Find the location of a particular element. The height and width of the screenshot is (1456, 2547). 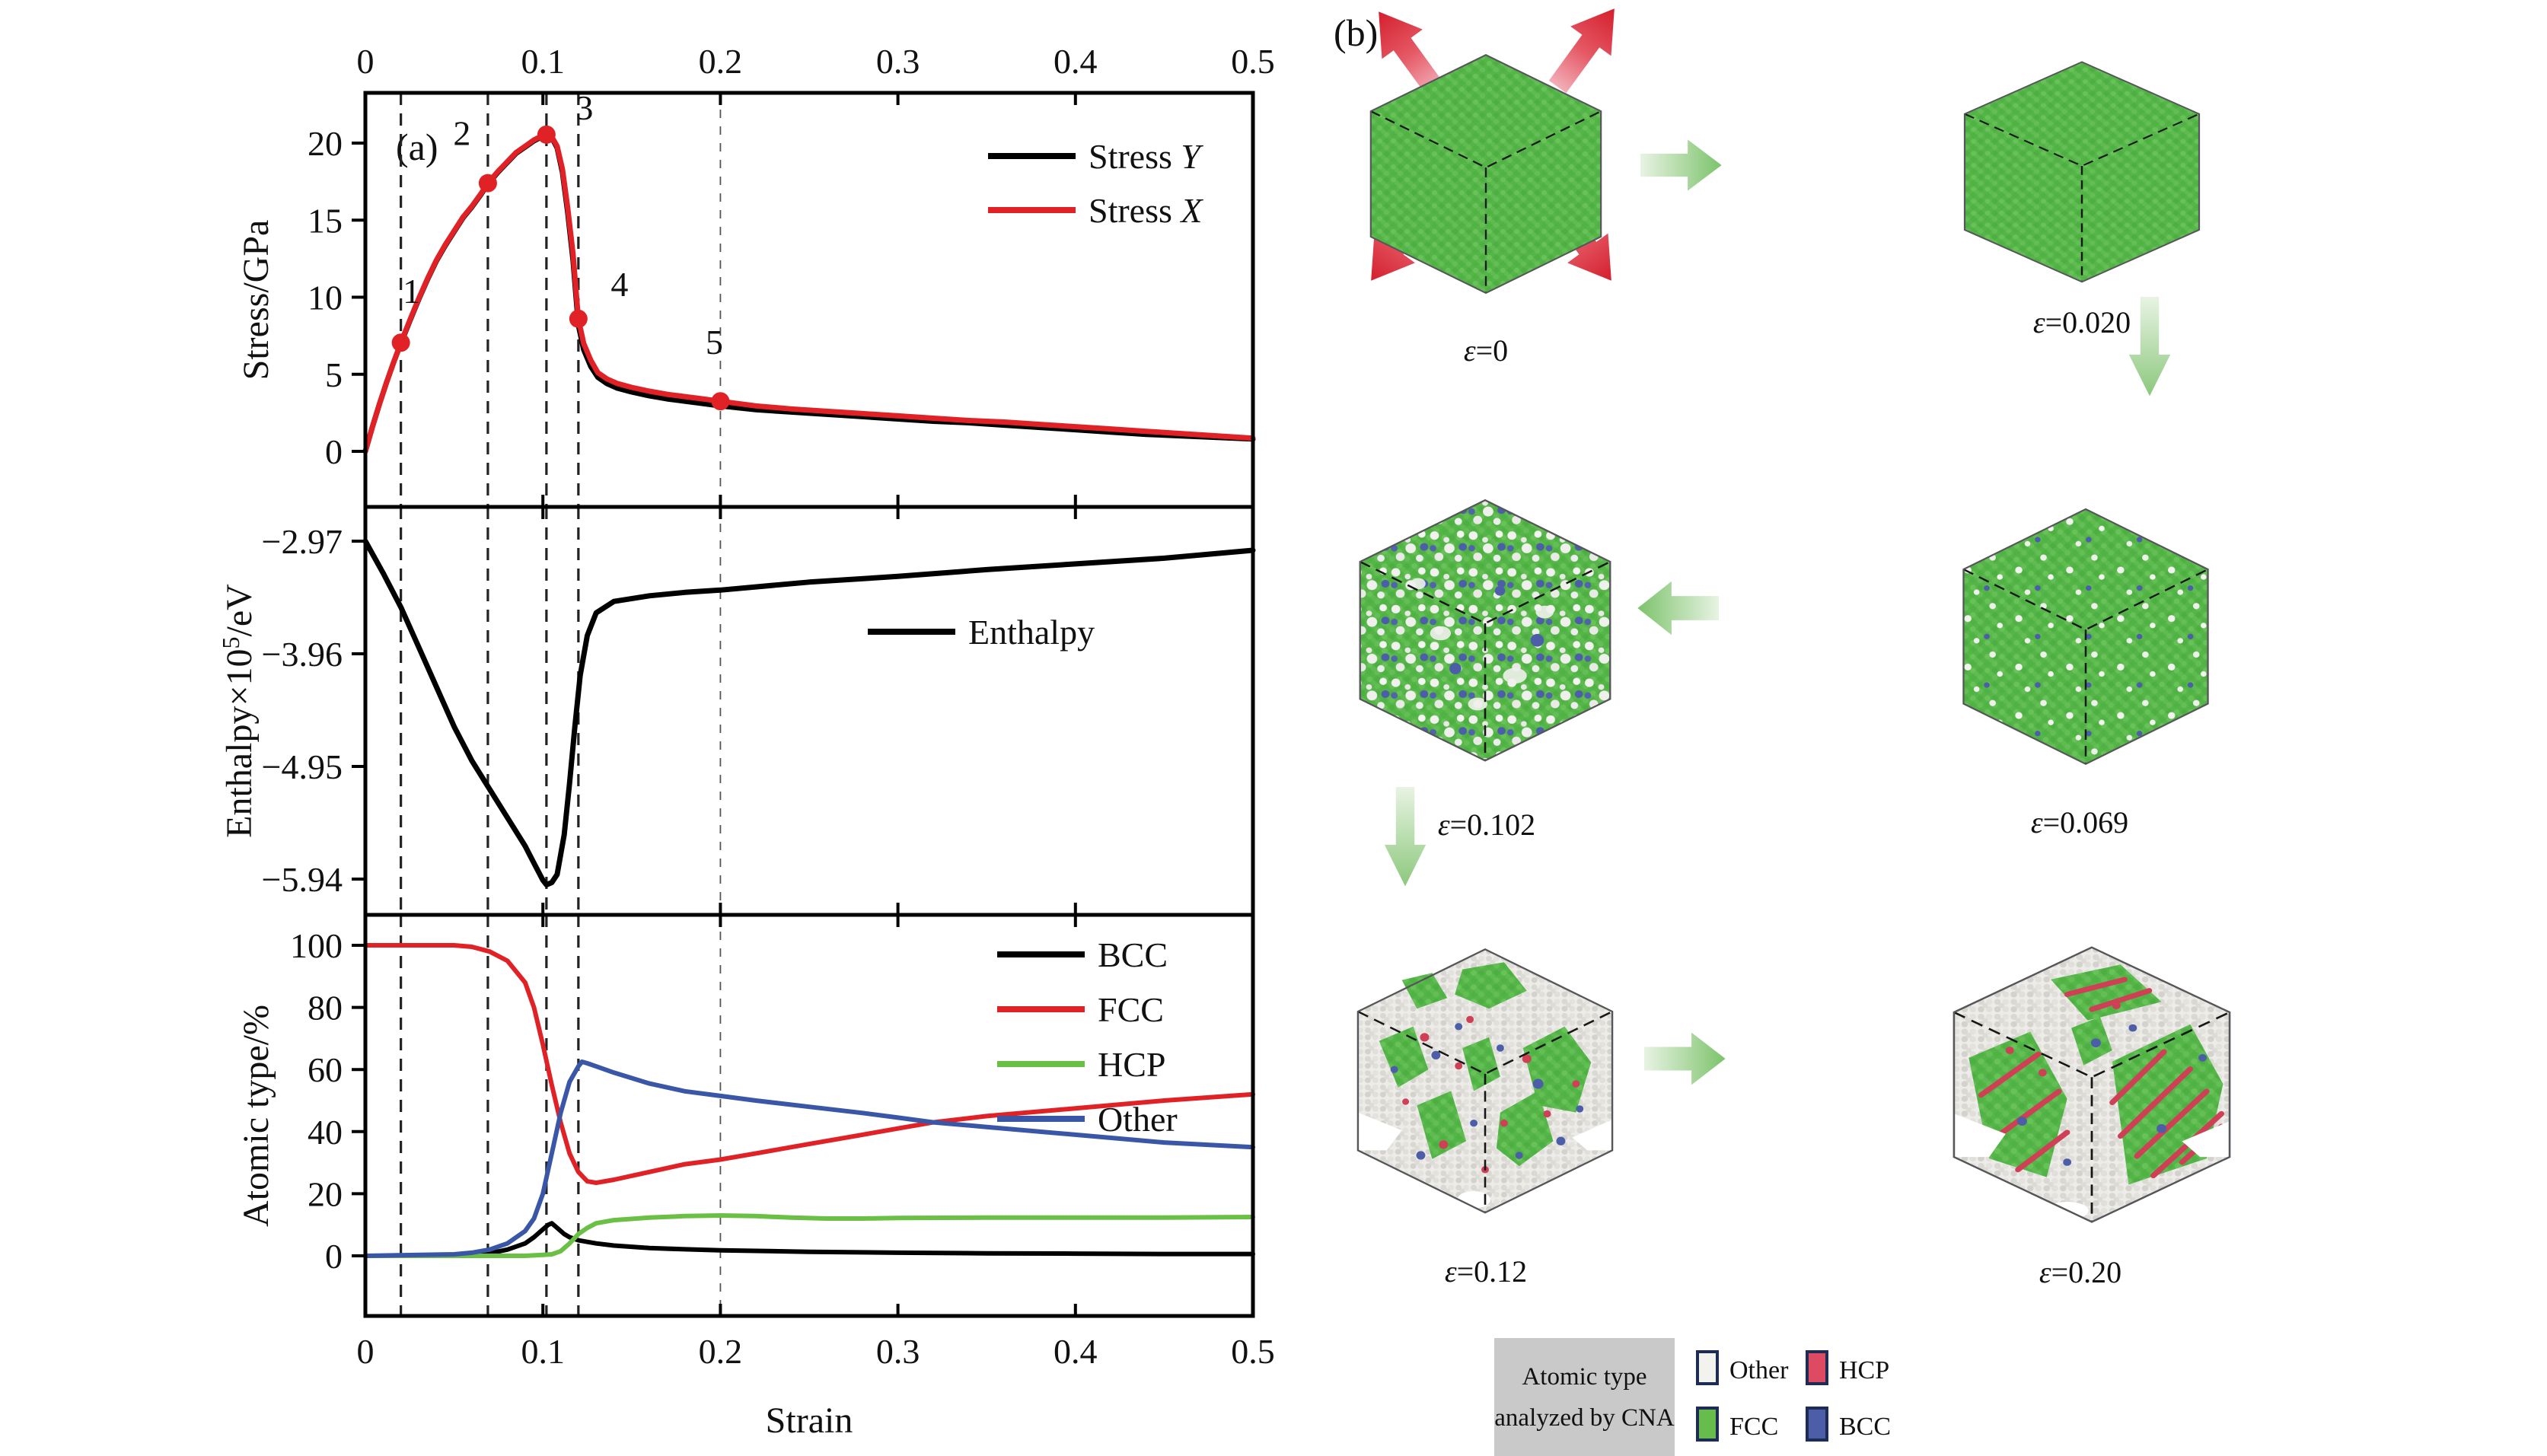

strain-label-5: ε=0.12 is located at coordinates (1486, 1271).